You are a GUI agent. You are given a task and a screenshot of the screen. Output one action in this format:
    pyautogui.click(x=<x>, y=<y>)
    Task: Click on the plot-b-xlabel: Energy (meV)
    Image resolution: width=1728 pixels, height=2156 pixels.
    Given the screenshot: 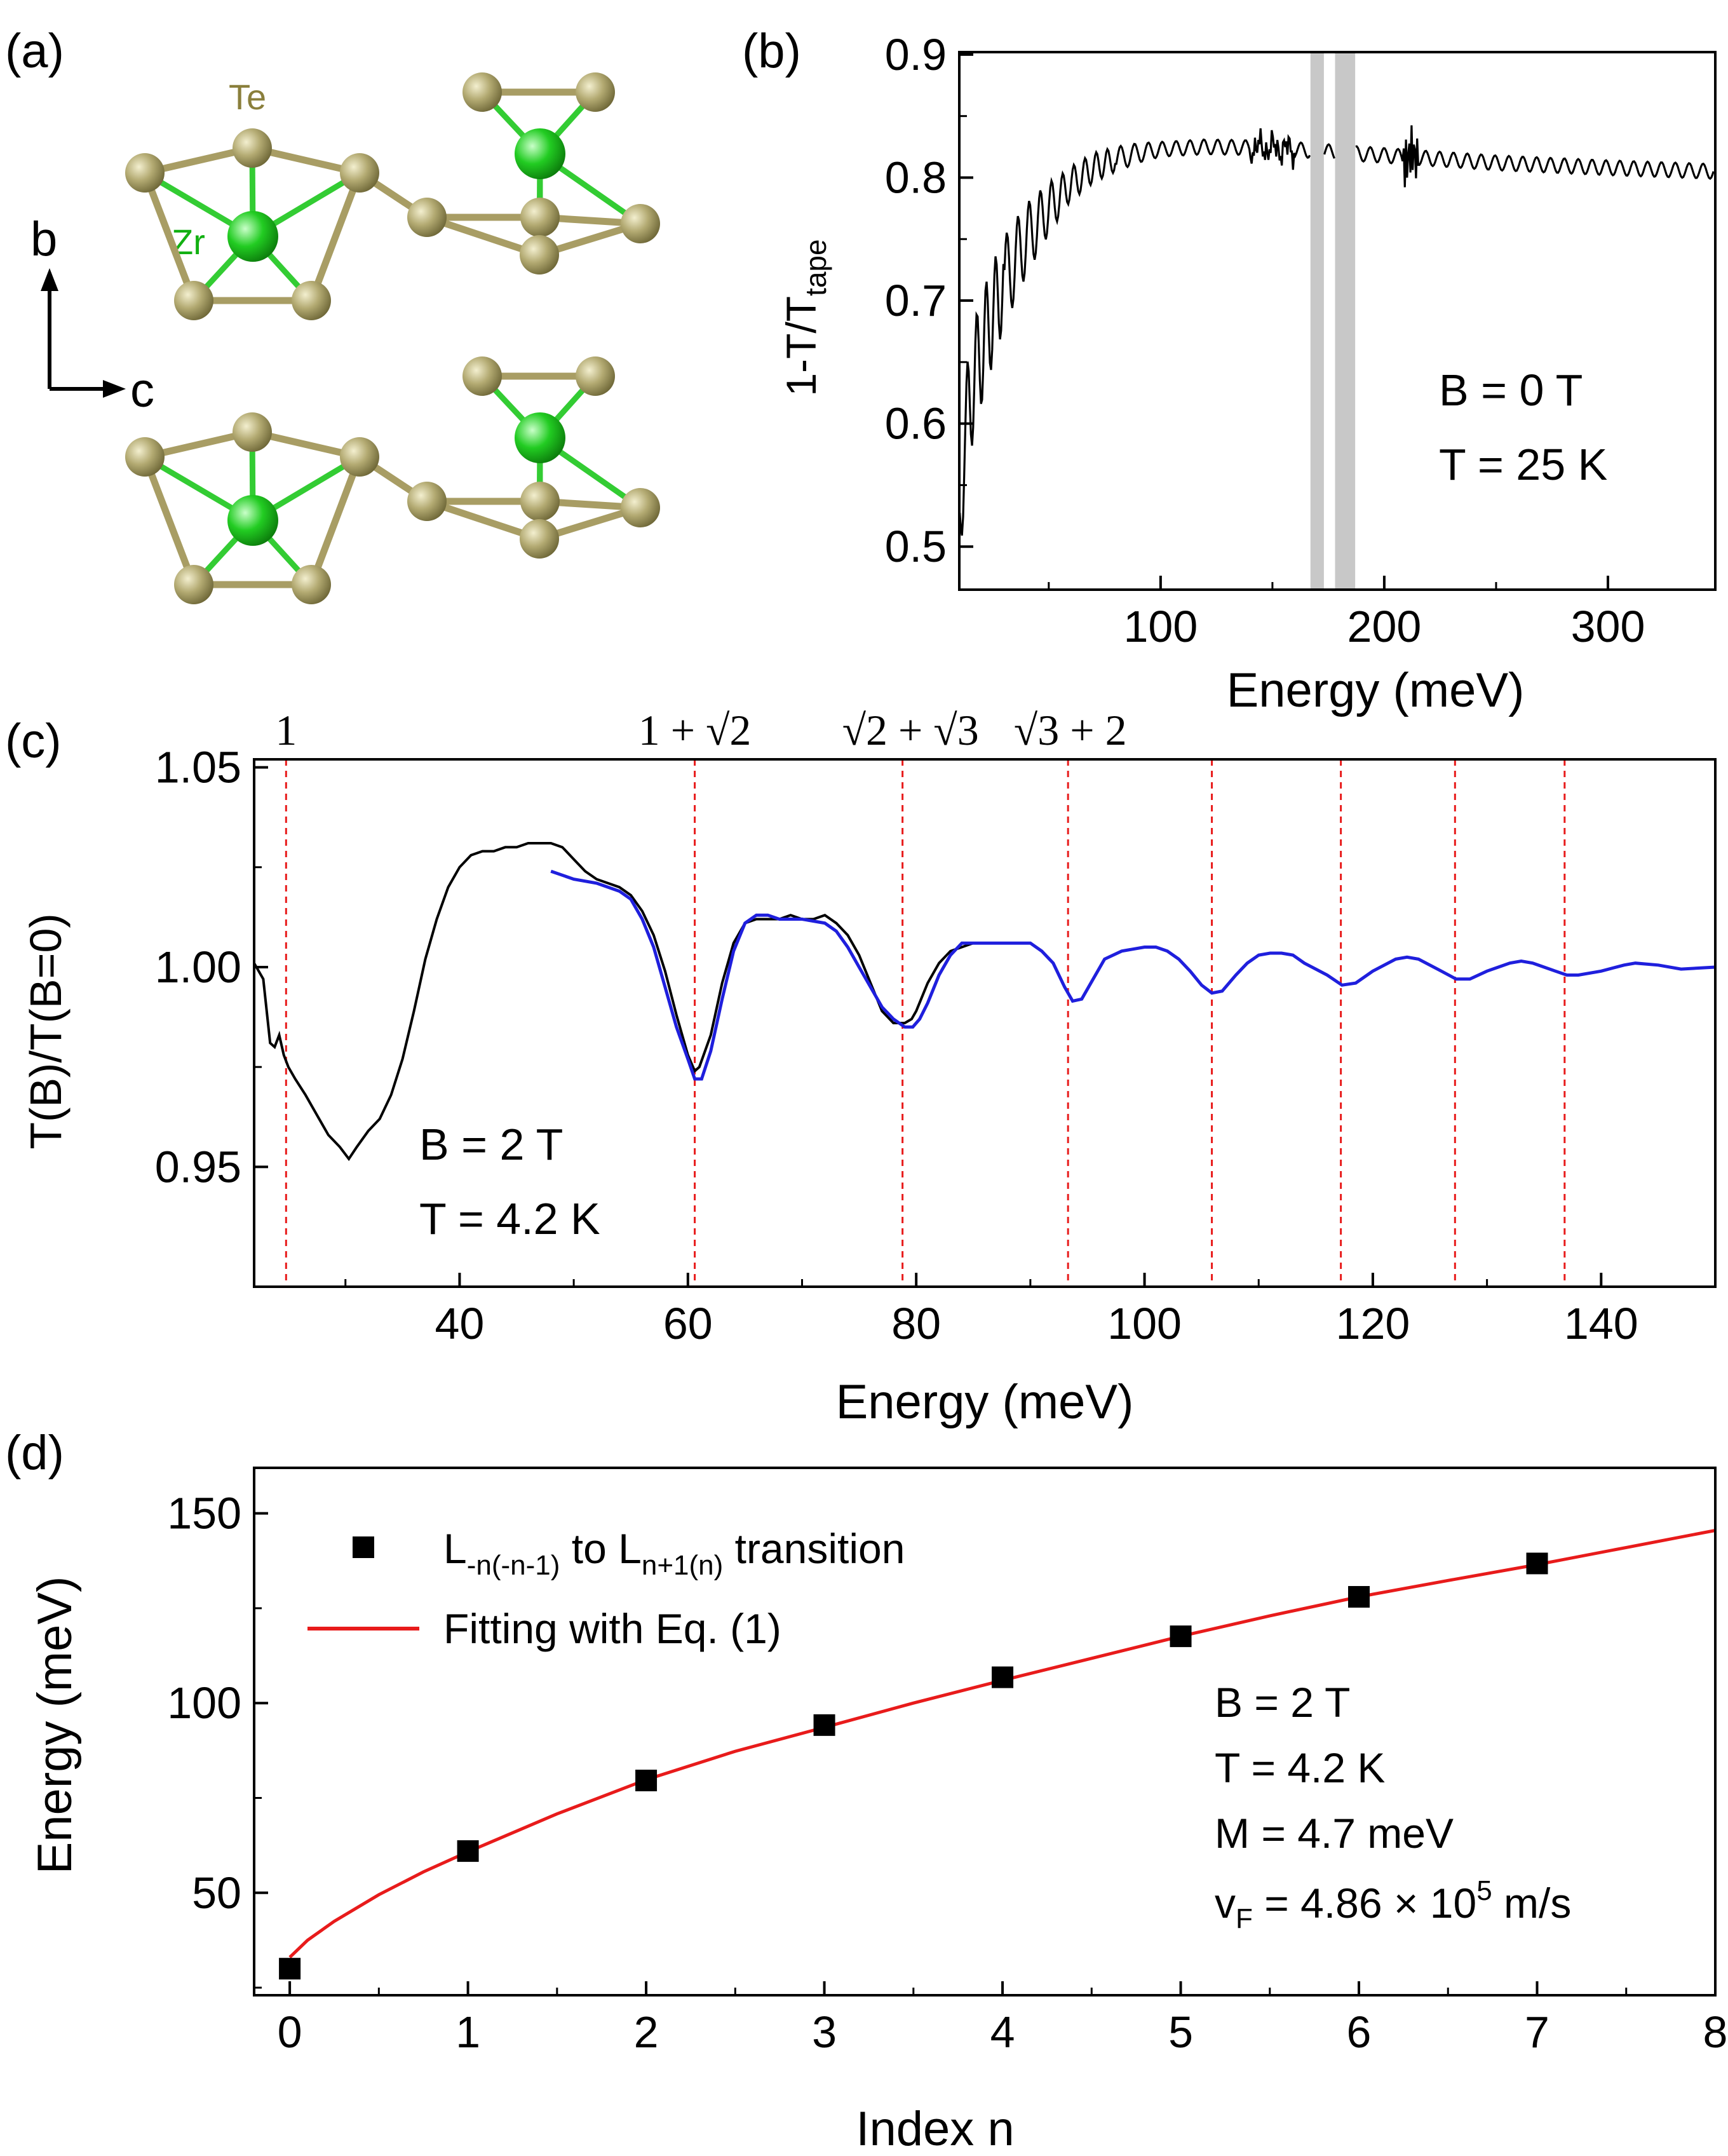 What is the action you would take?
    pyautogui.click(x=1376, y=690)
    